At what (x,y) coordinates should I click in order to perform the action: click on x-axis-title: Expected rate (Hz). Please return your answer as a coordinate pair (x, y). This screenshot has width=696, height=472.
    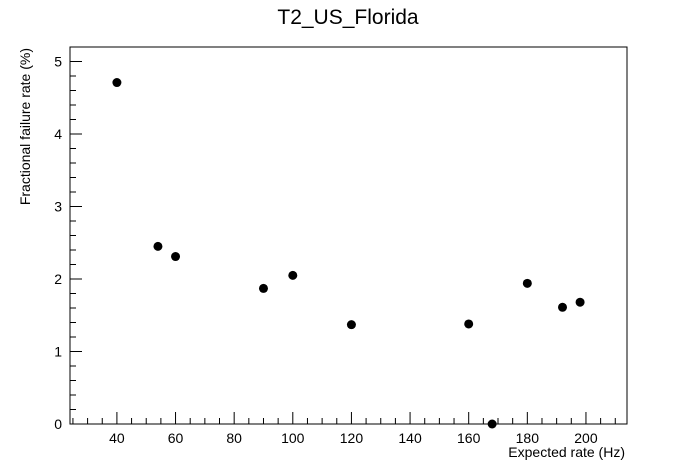
    Looking at the image, I should click on (566, 452).